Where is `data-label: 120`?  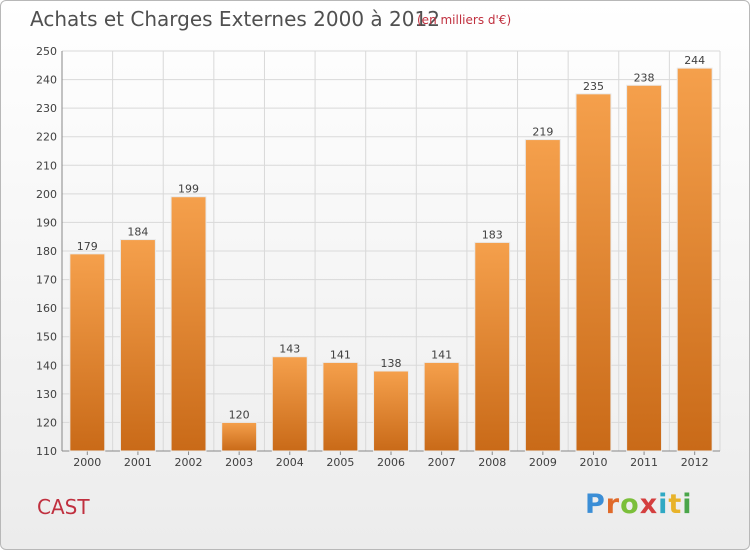
data-label: 120 is located at coordinates (239, 414).